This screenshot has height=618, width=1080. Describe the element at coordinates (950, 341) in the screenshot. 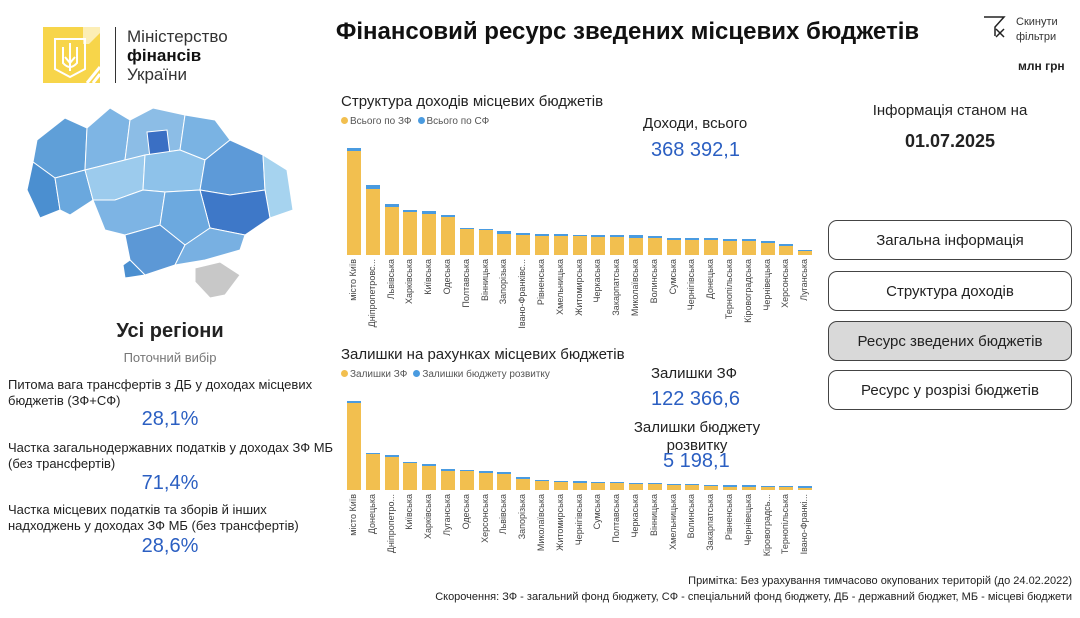

I see `nav-consolidated-resource-button: Ресурс зведених бюджетів` at that location.